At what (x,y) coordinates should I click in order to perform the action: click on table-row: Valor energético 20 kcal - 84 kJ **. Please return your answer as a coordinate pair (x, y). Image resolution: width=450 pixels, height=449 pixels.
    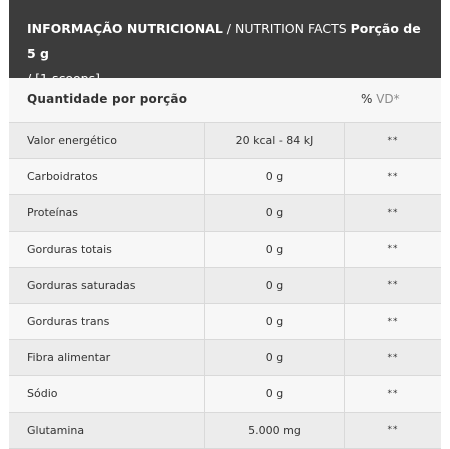
    Looking at the image, I should click on (225, 141).